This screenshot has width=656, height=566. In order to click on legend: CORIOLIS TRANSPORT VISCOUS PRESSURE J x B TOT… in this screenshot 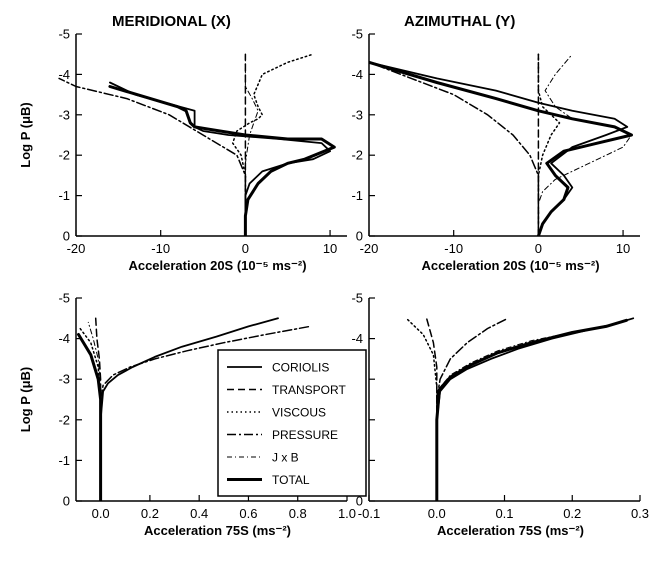, I will do `click(292, 423)`.